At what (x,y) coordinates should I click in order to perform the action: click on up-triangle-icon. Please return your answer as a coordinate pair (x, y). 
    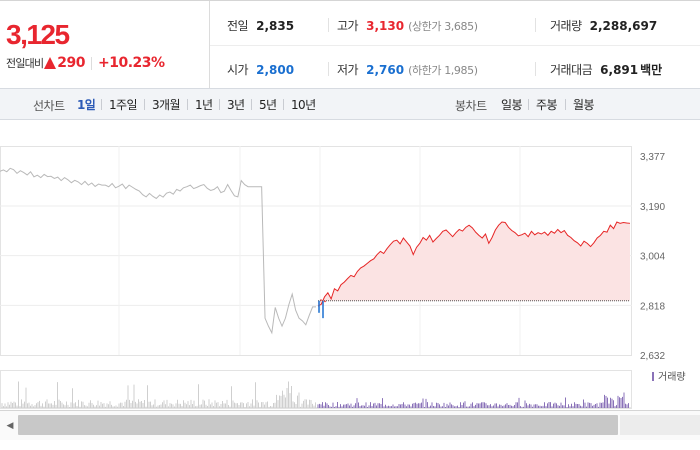
    Looking at the image, I should click on (50, 62).